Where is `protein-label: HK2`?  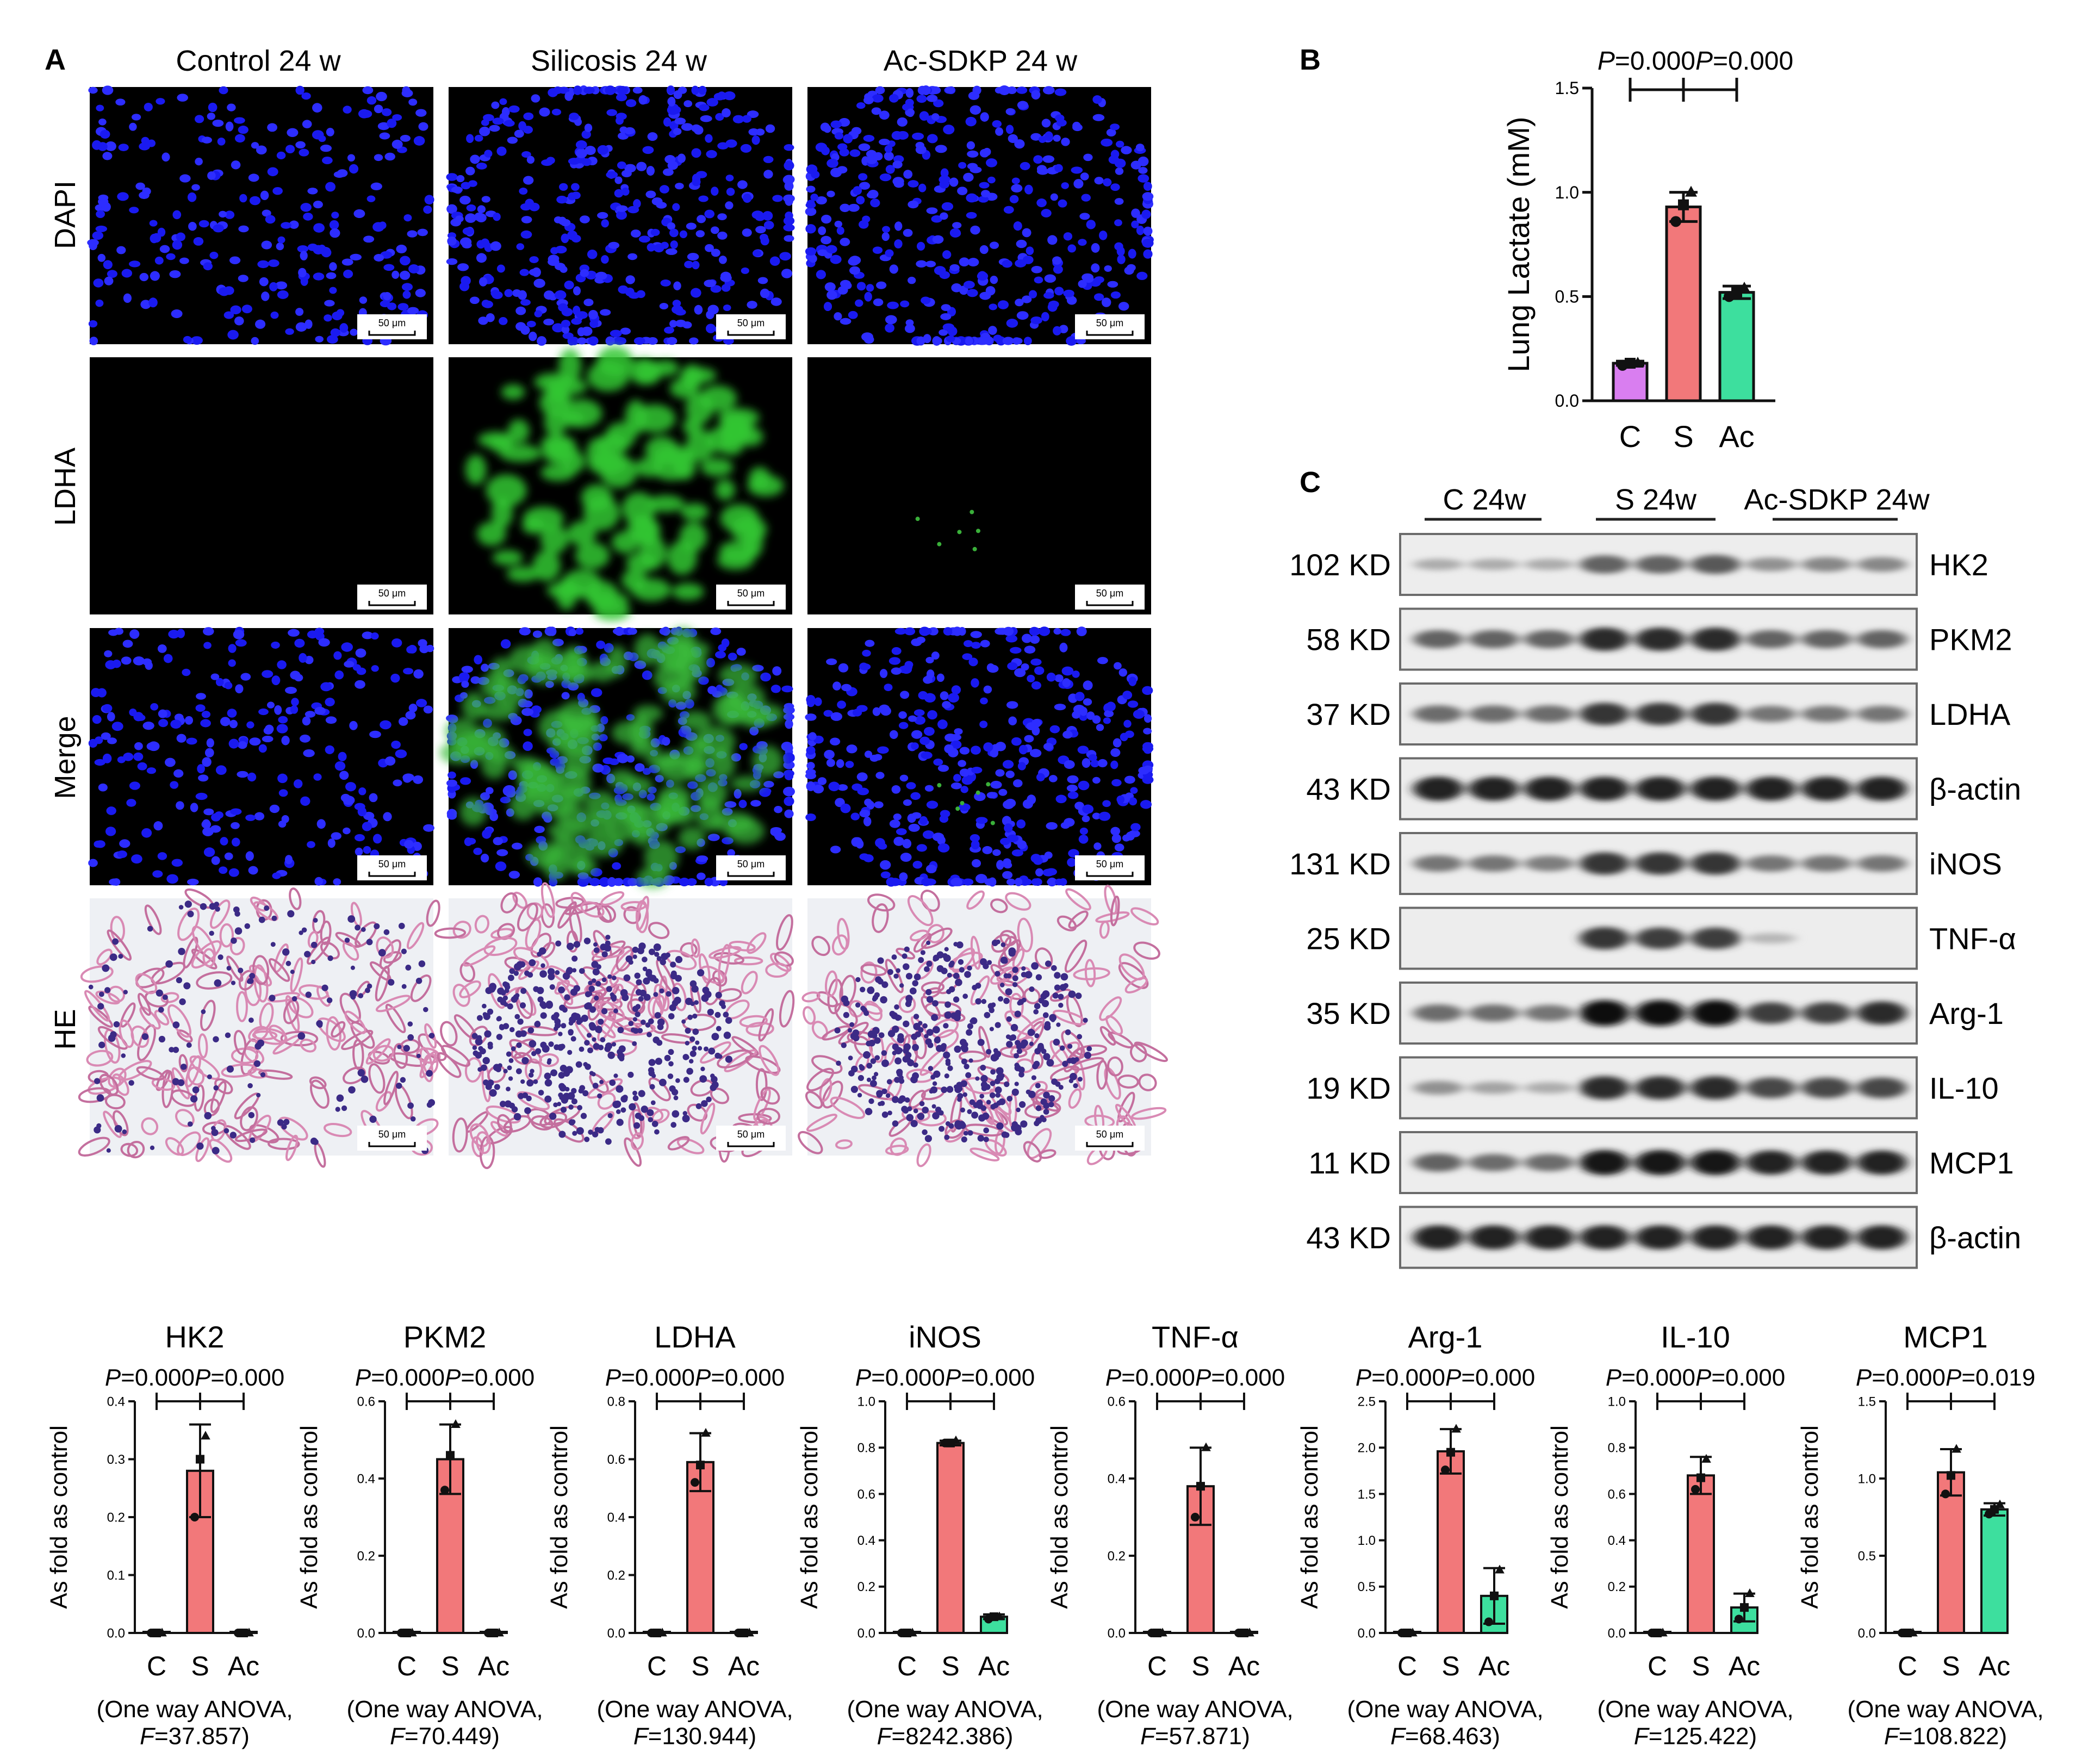 protein-label: HK2 is located at coordinates (1959, 565).